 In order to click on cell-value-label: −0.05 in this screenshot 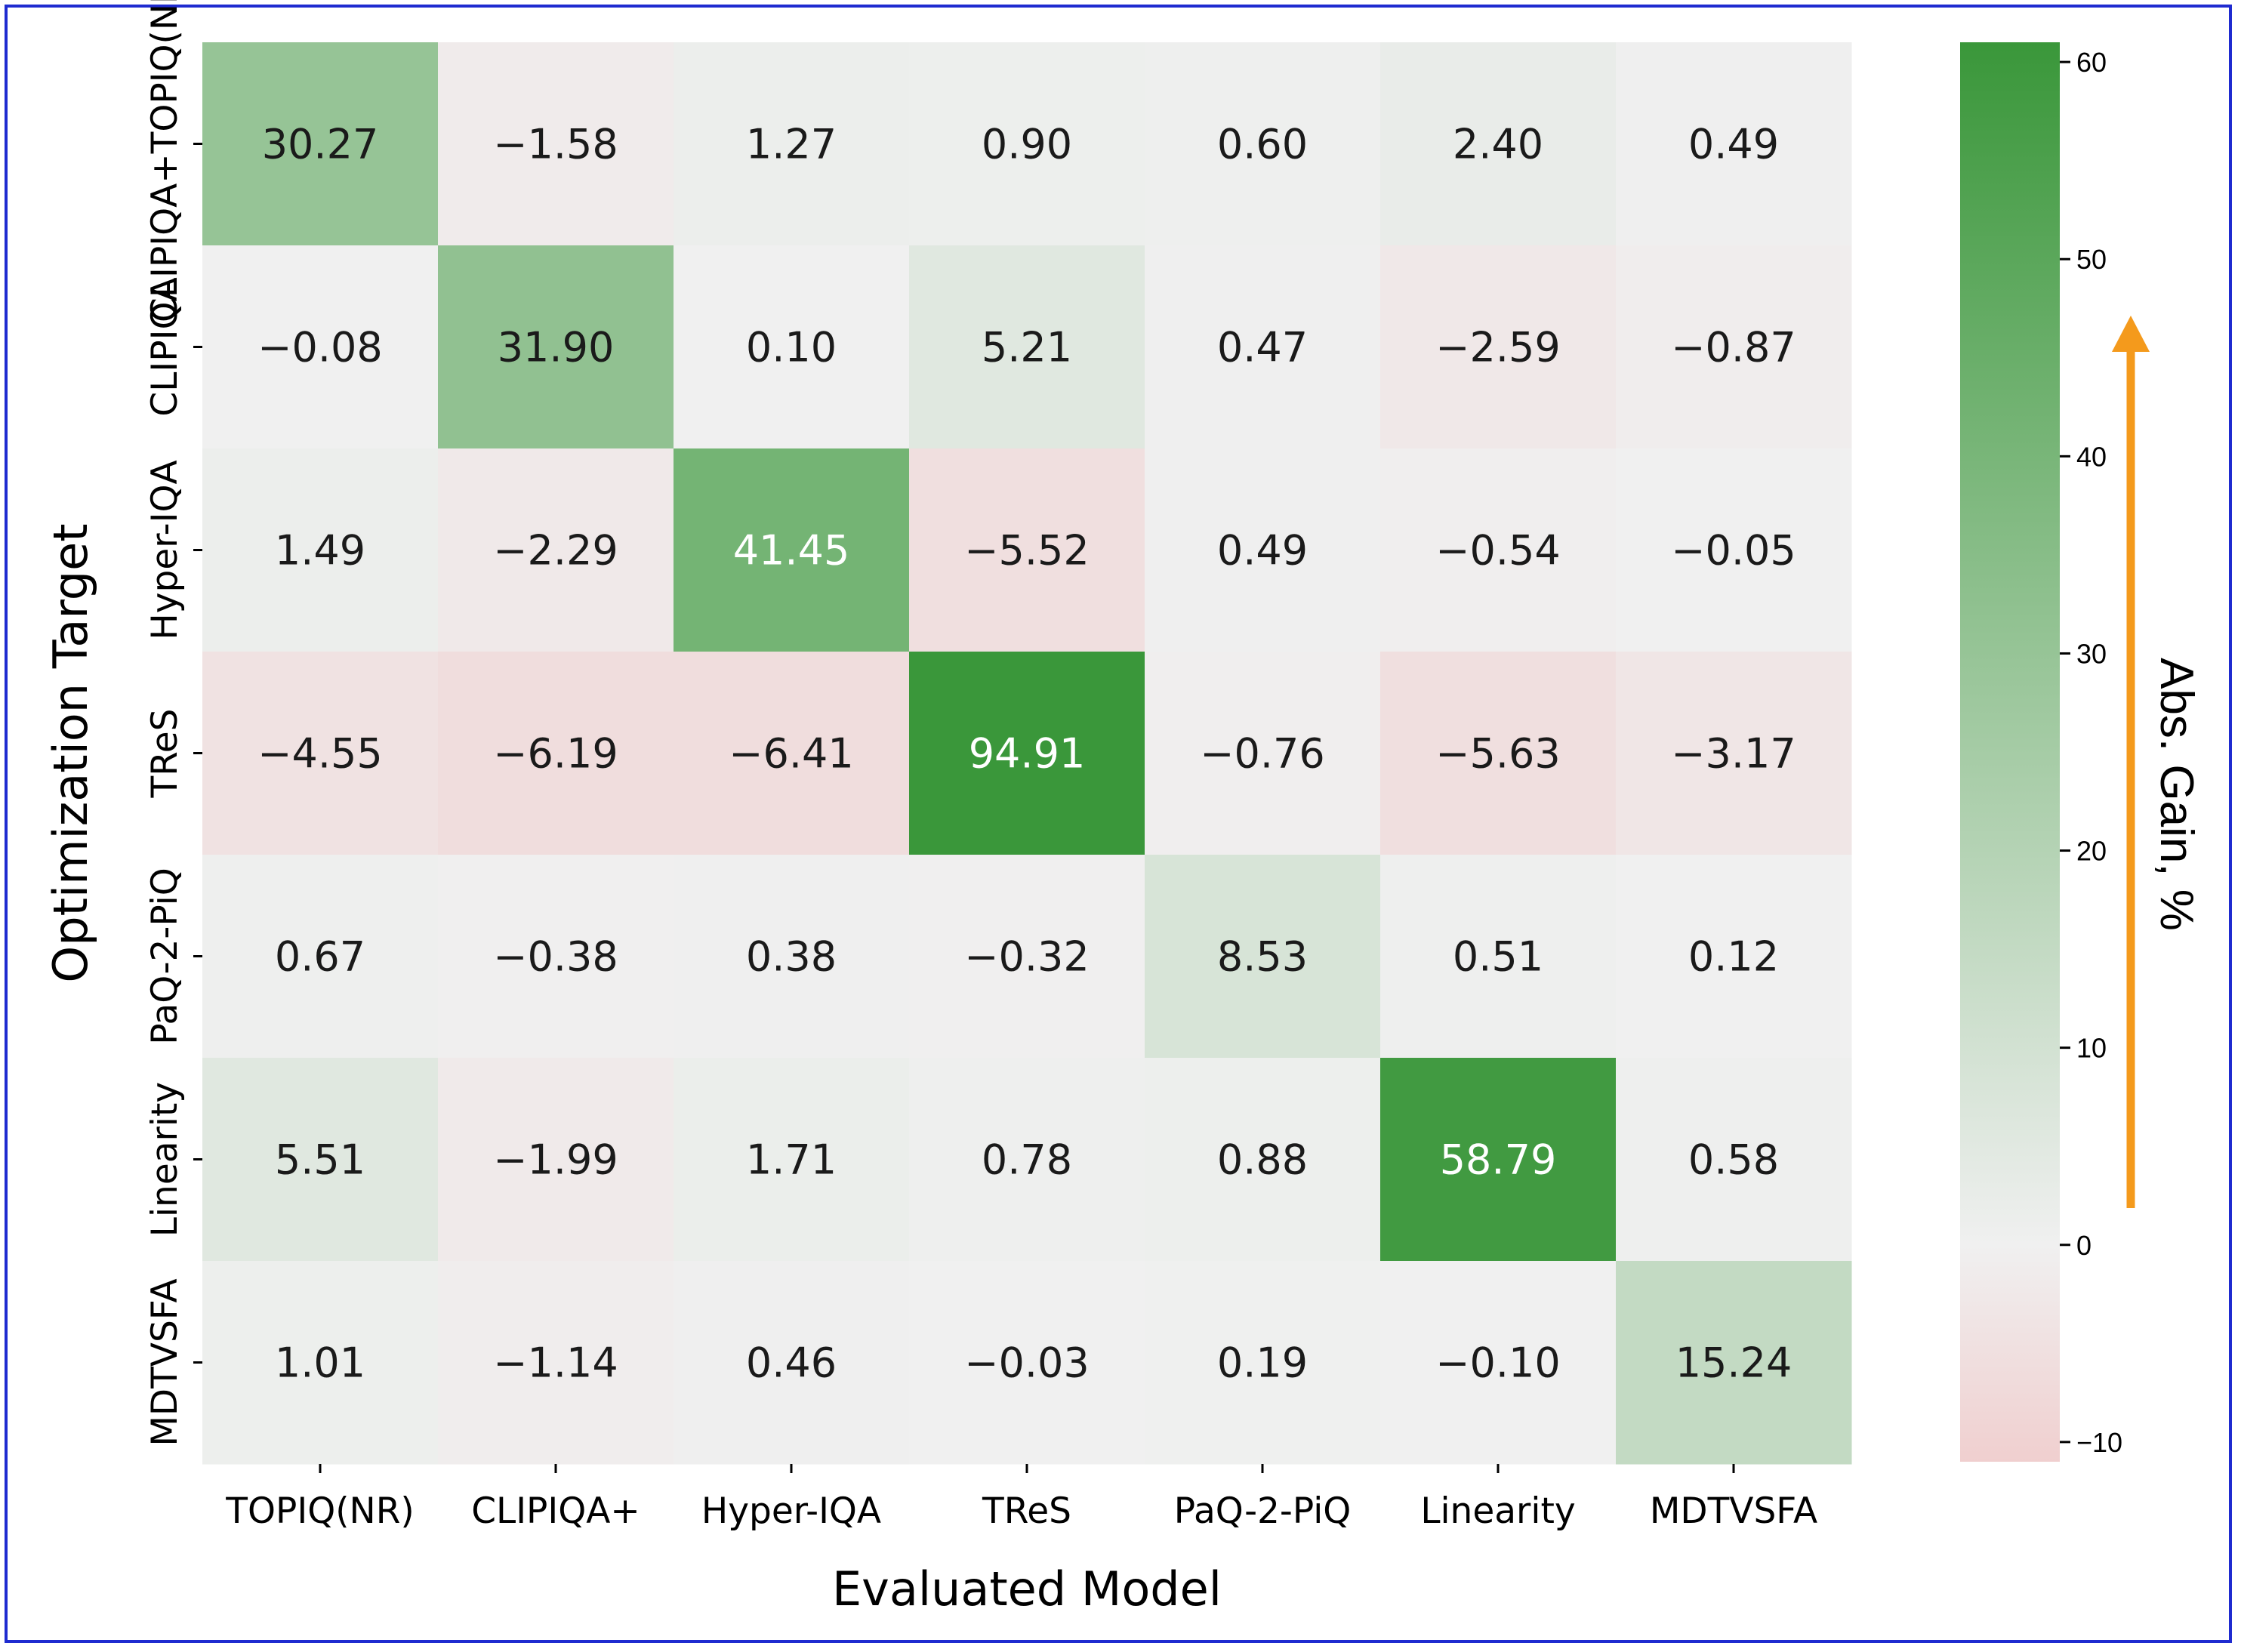, I will do `click(1733, 551)`.